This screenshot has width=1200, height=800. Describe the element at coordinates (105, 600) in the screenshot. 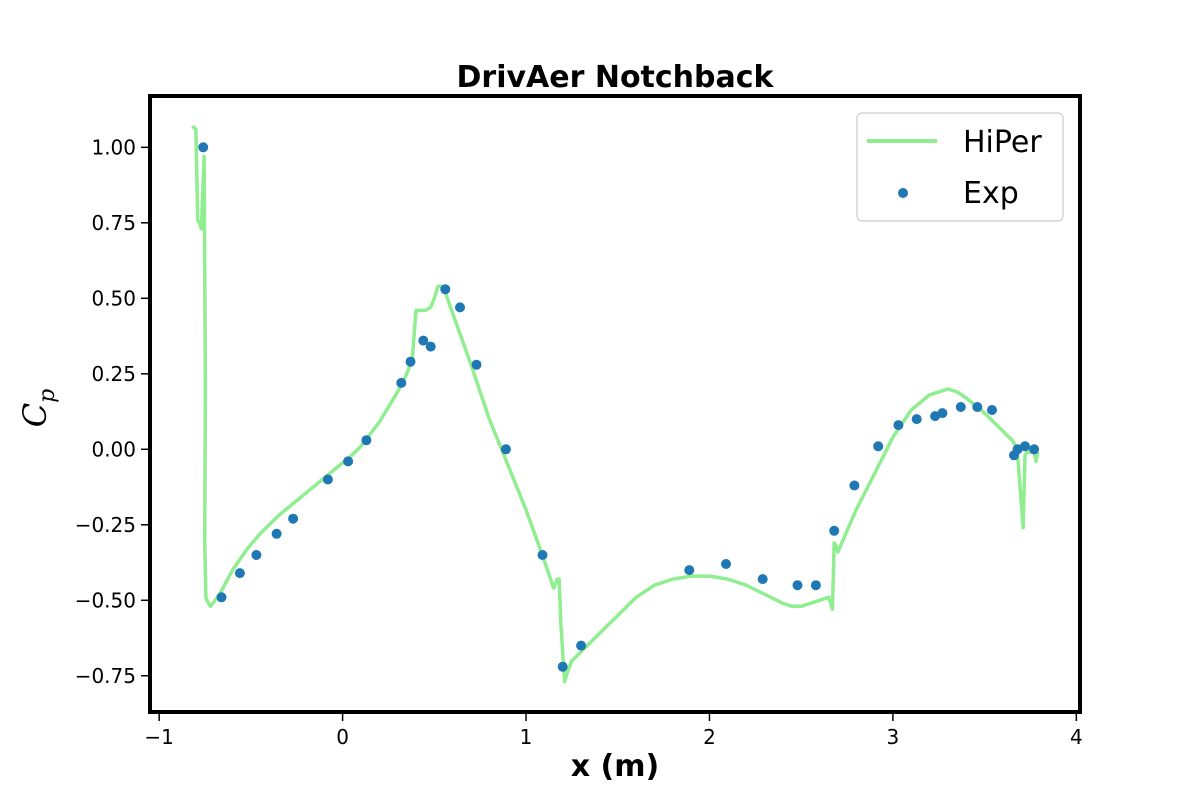

I see `y-tick-label: −0.50` at that location.